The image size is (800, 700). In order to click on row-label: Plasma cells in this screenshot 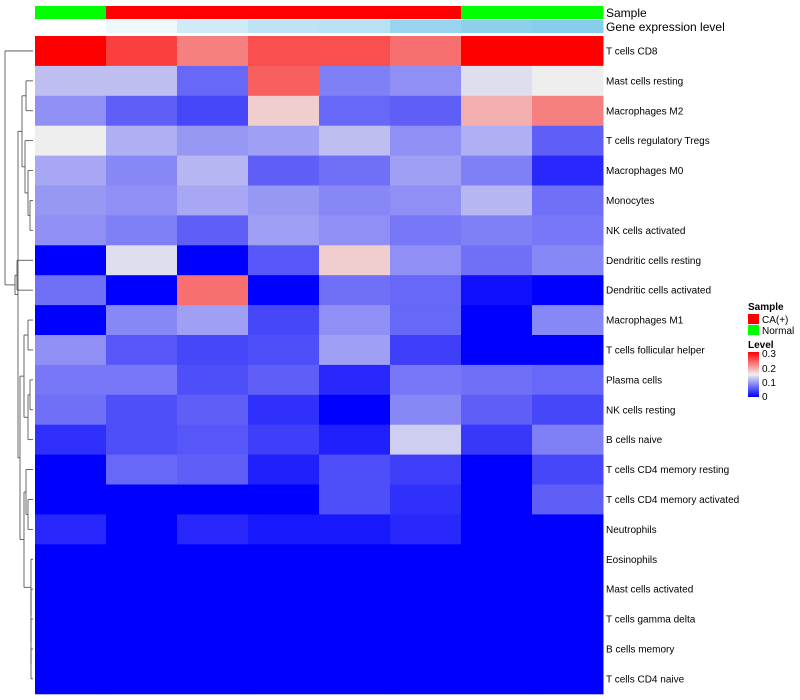, I will do `click(634, 380)`.